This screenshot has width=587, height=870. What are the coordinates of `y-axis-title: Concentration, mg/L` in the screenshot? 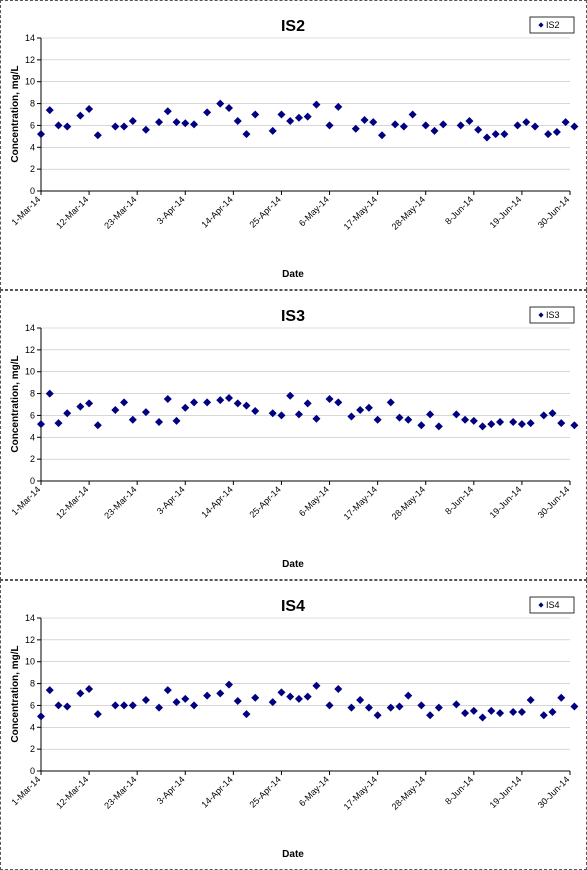 It's located at (15, 113).